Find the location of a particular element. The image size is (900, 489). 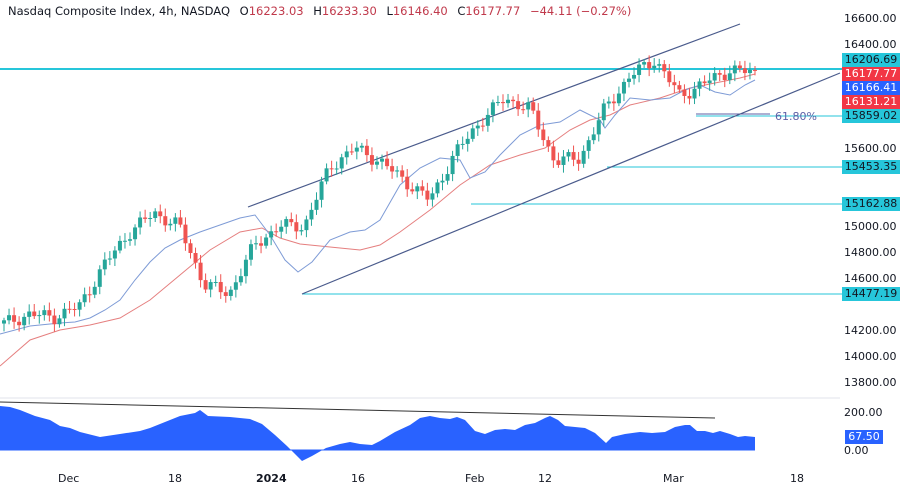

price-tick: 13800.00 is located at coordinates (870, 382).